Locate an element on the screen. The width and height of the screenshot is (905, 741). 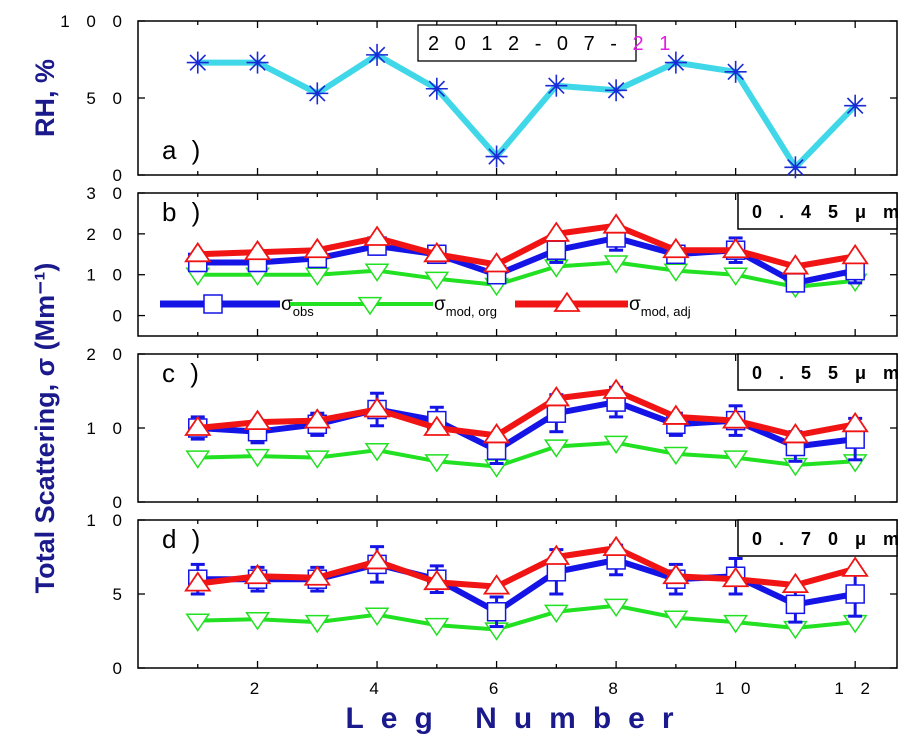
date-highlight: 2 1 is located at coordinates (654, 44).